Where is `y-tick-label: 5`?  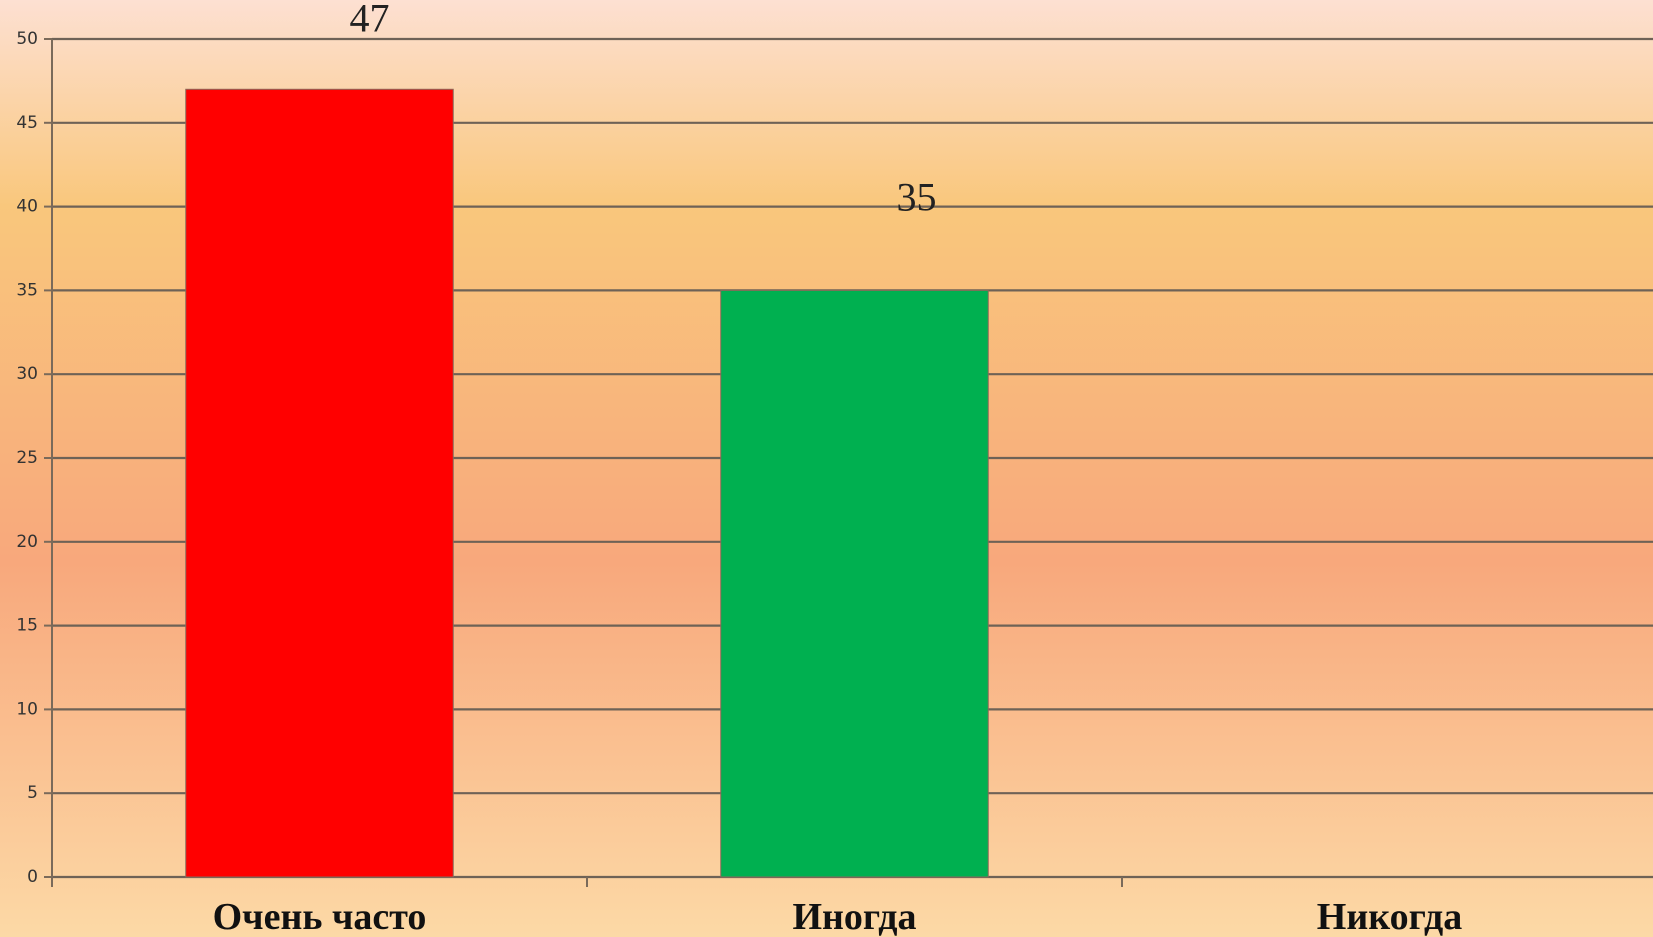 y-tick-label: 5 is located at coordinates (32, 793).